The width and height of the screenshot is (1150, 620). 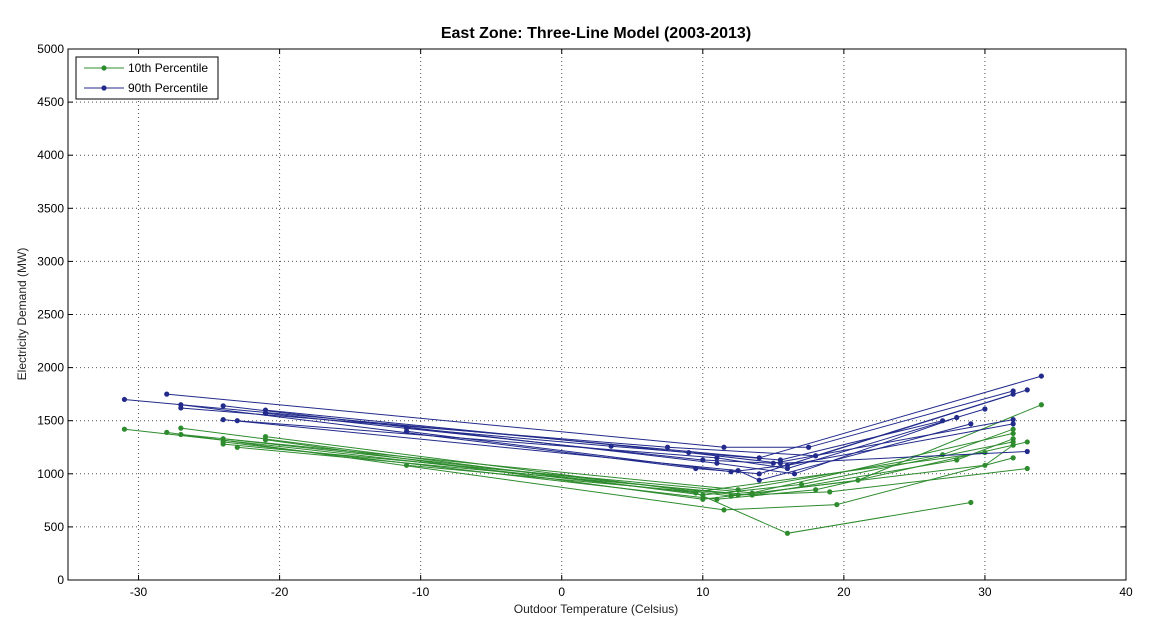 I want to click on y-tick-label: 4000, so click(x=50, y=155).